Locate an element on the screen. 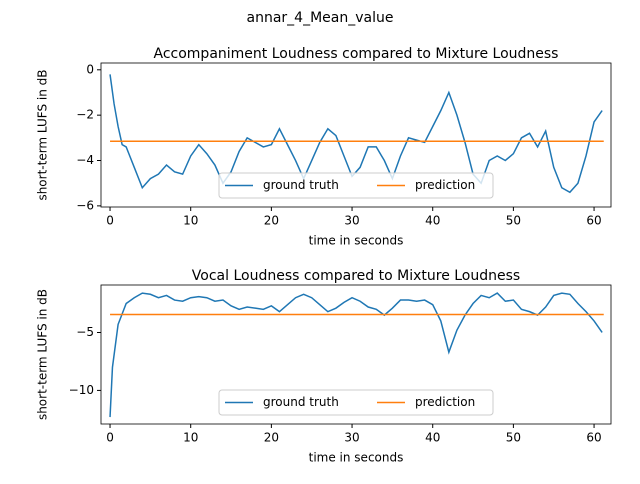 Image resolution: width=640 pixels, height=484 pixels. y-tick-label: 0 is located at coordinates (90, 69).